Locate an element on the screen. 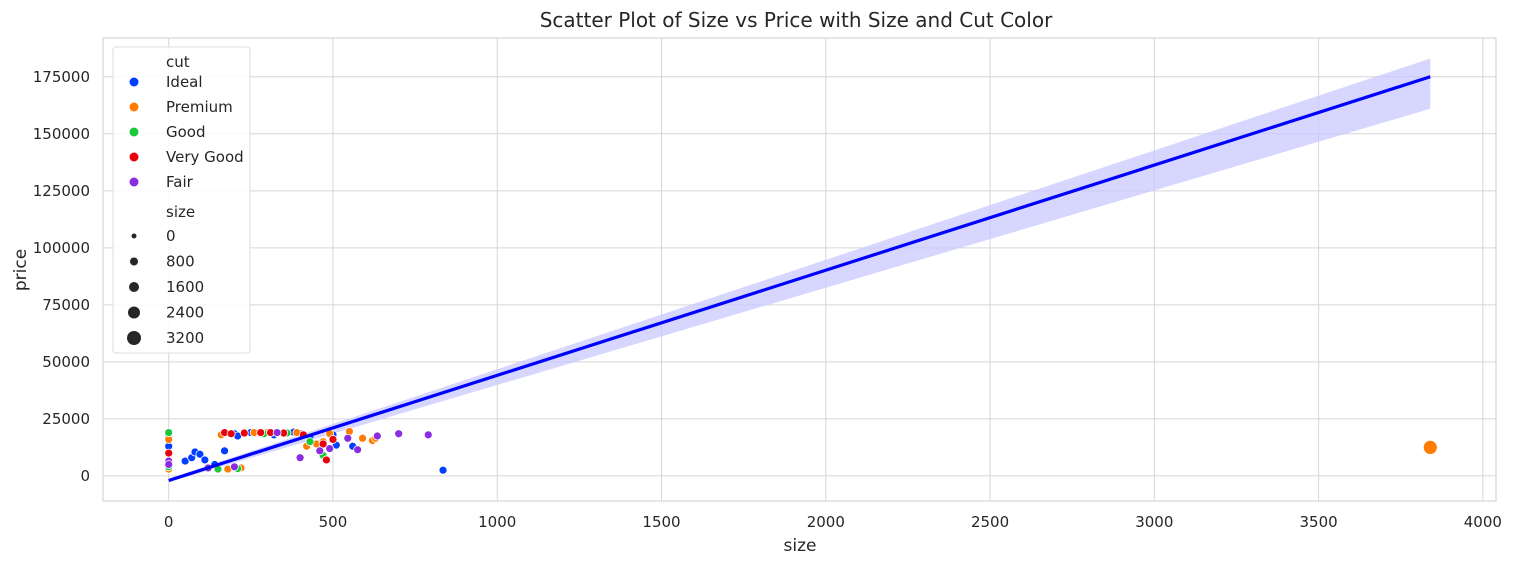 This screenshot has height=565, width=1515. y-tick-label: 50000 is located at coordinates (66, 362).